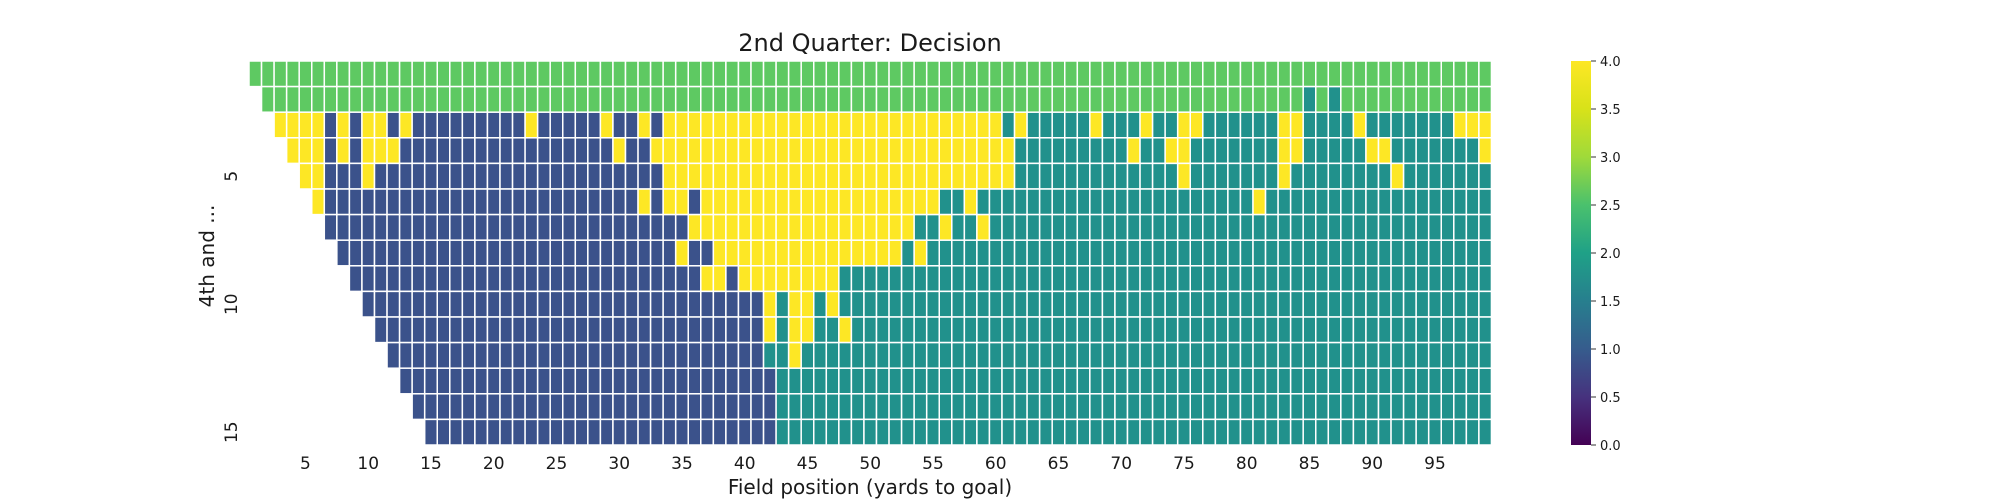  I want to click on x-tick-label: 45, so click(808, 464).